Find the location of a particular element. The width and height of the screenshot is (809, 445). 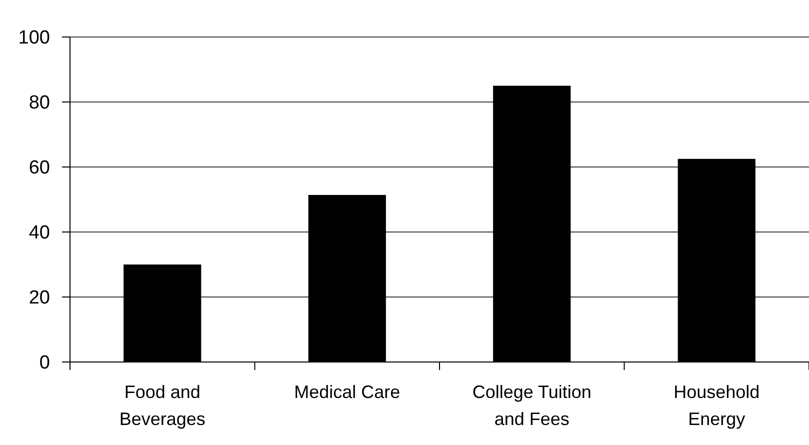

y-tick-label: 60 is located at coordinates (39, 168).